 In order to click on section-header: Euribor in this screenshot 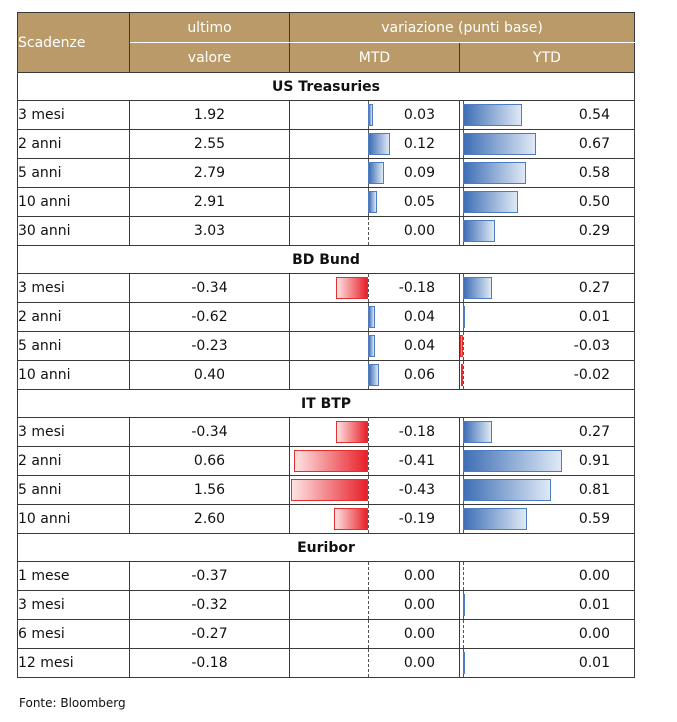, I will do `click(326, 547)`.